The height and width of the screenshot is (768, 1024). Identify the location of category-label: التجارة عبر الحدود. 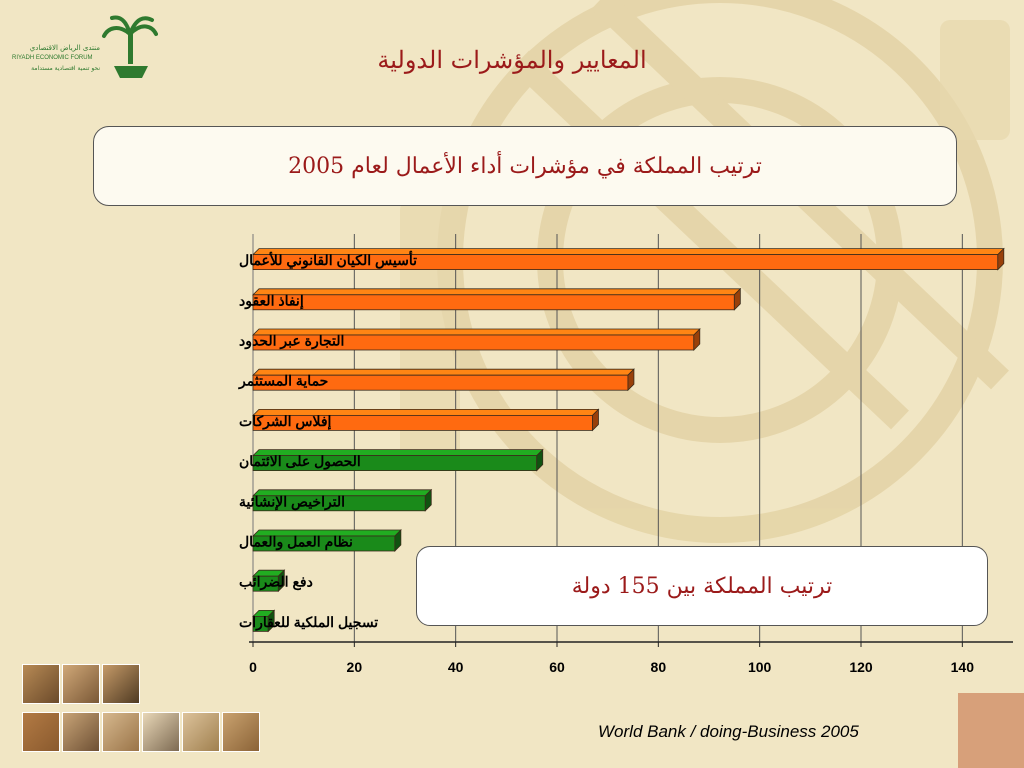
(291, 341).